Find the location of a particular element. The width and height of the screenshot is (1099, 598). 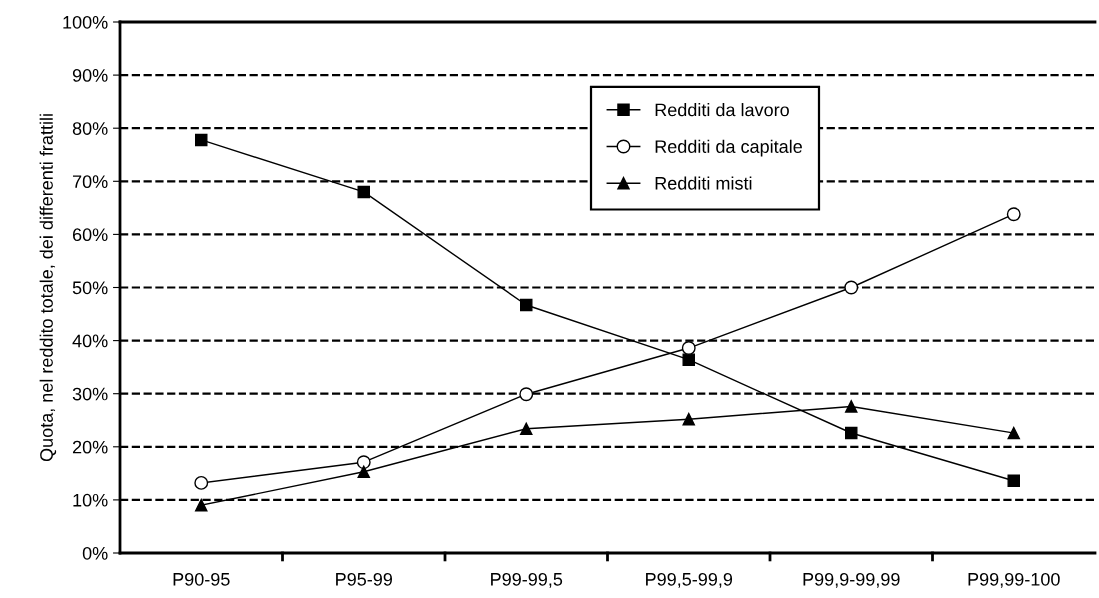

legend-label: Redditi da lavoro is located at coordinates (722, 110).